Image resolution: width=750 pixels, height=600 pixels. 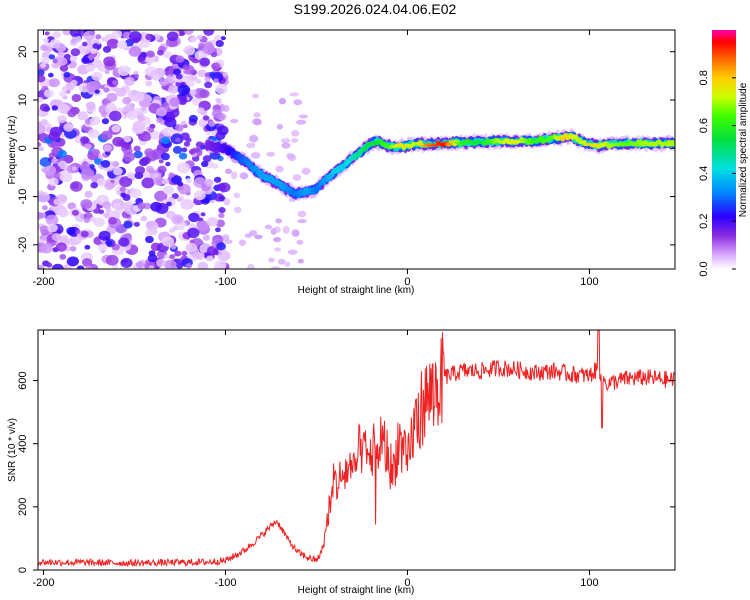 What do you see at coordinates (225, 282) in the screenshot?
I see `spectrogram-xtick-label: -100` at bounding box center [225, 282].